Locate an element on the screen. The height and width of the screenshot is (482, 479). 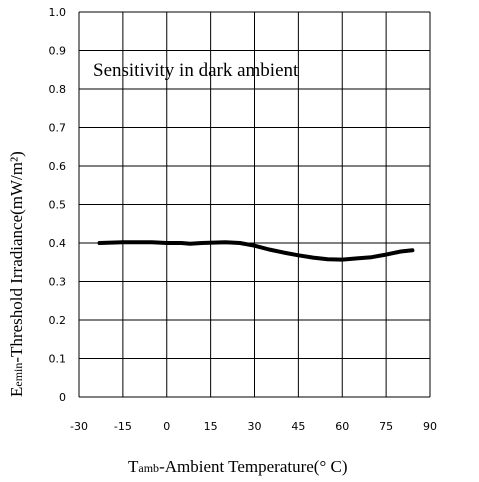
y-tick-label: 0.2 is located at coordinates (58, 320).